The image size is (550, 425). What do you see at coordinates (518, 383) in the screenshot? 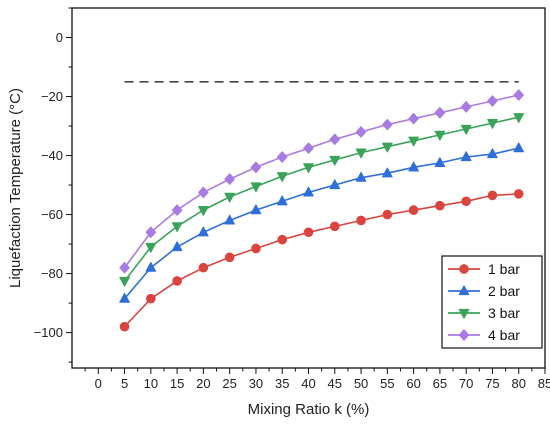
I see `x-tick-label: 80` at bounding box center [518, 383].